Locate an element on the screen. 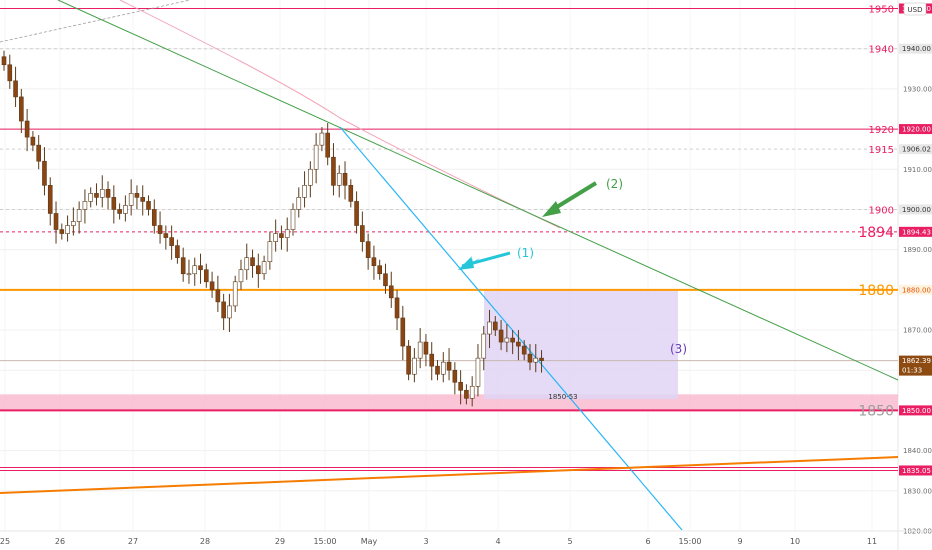  level-label-1940: 1940 is located at coordinates (881, 50).